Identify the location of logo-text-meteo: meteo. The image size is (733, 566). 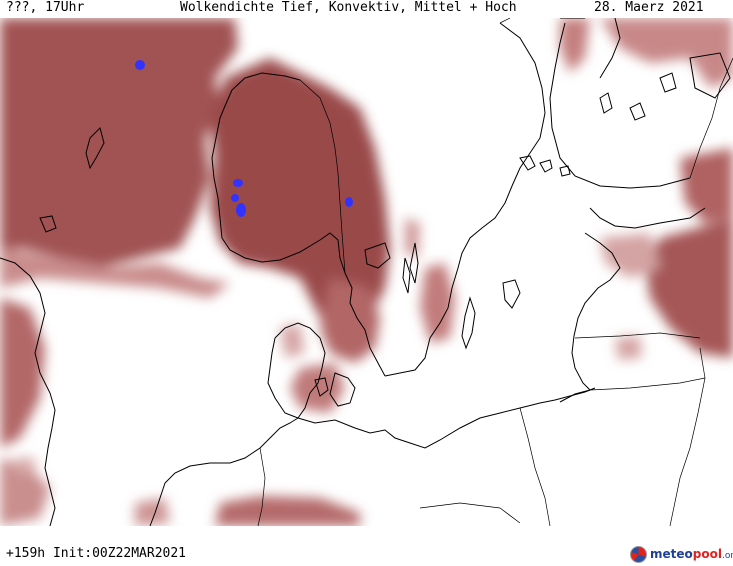
(671, 554).